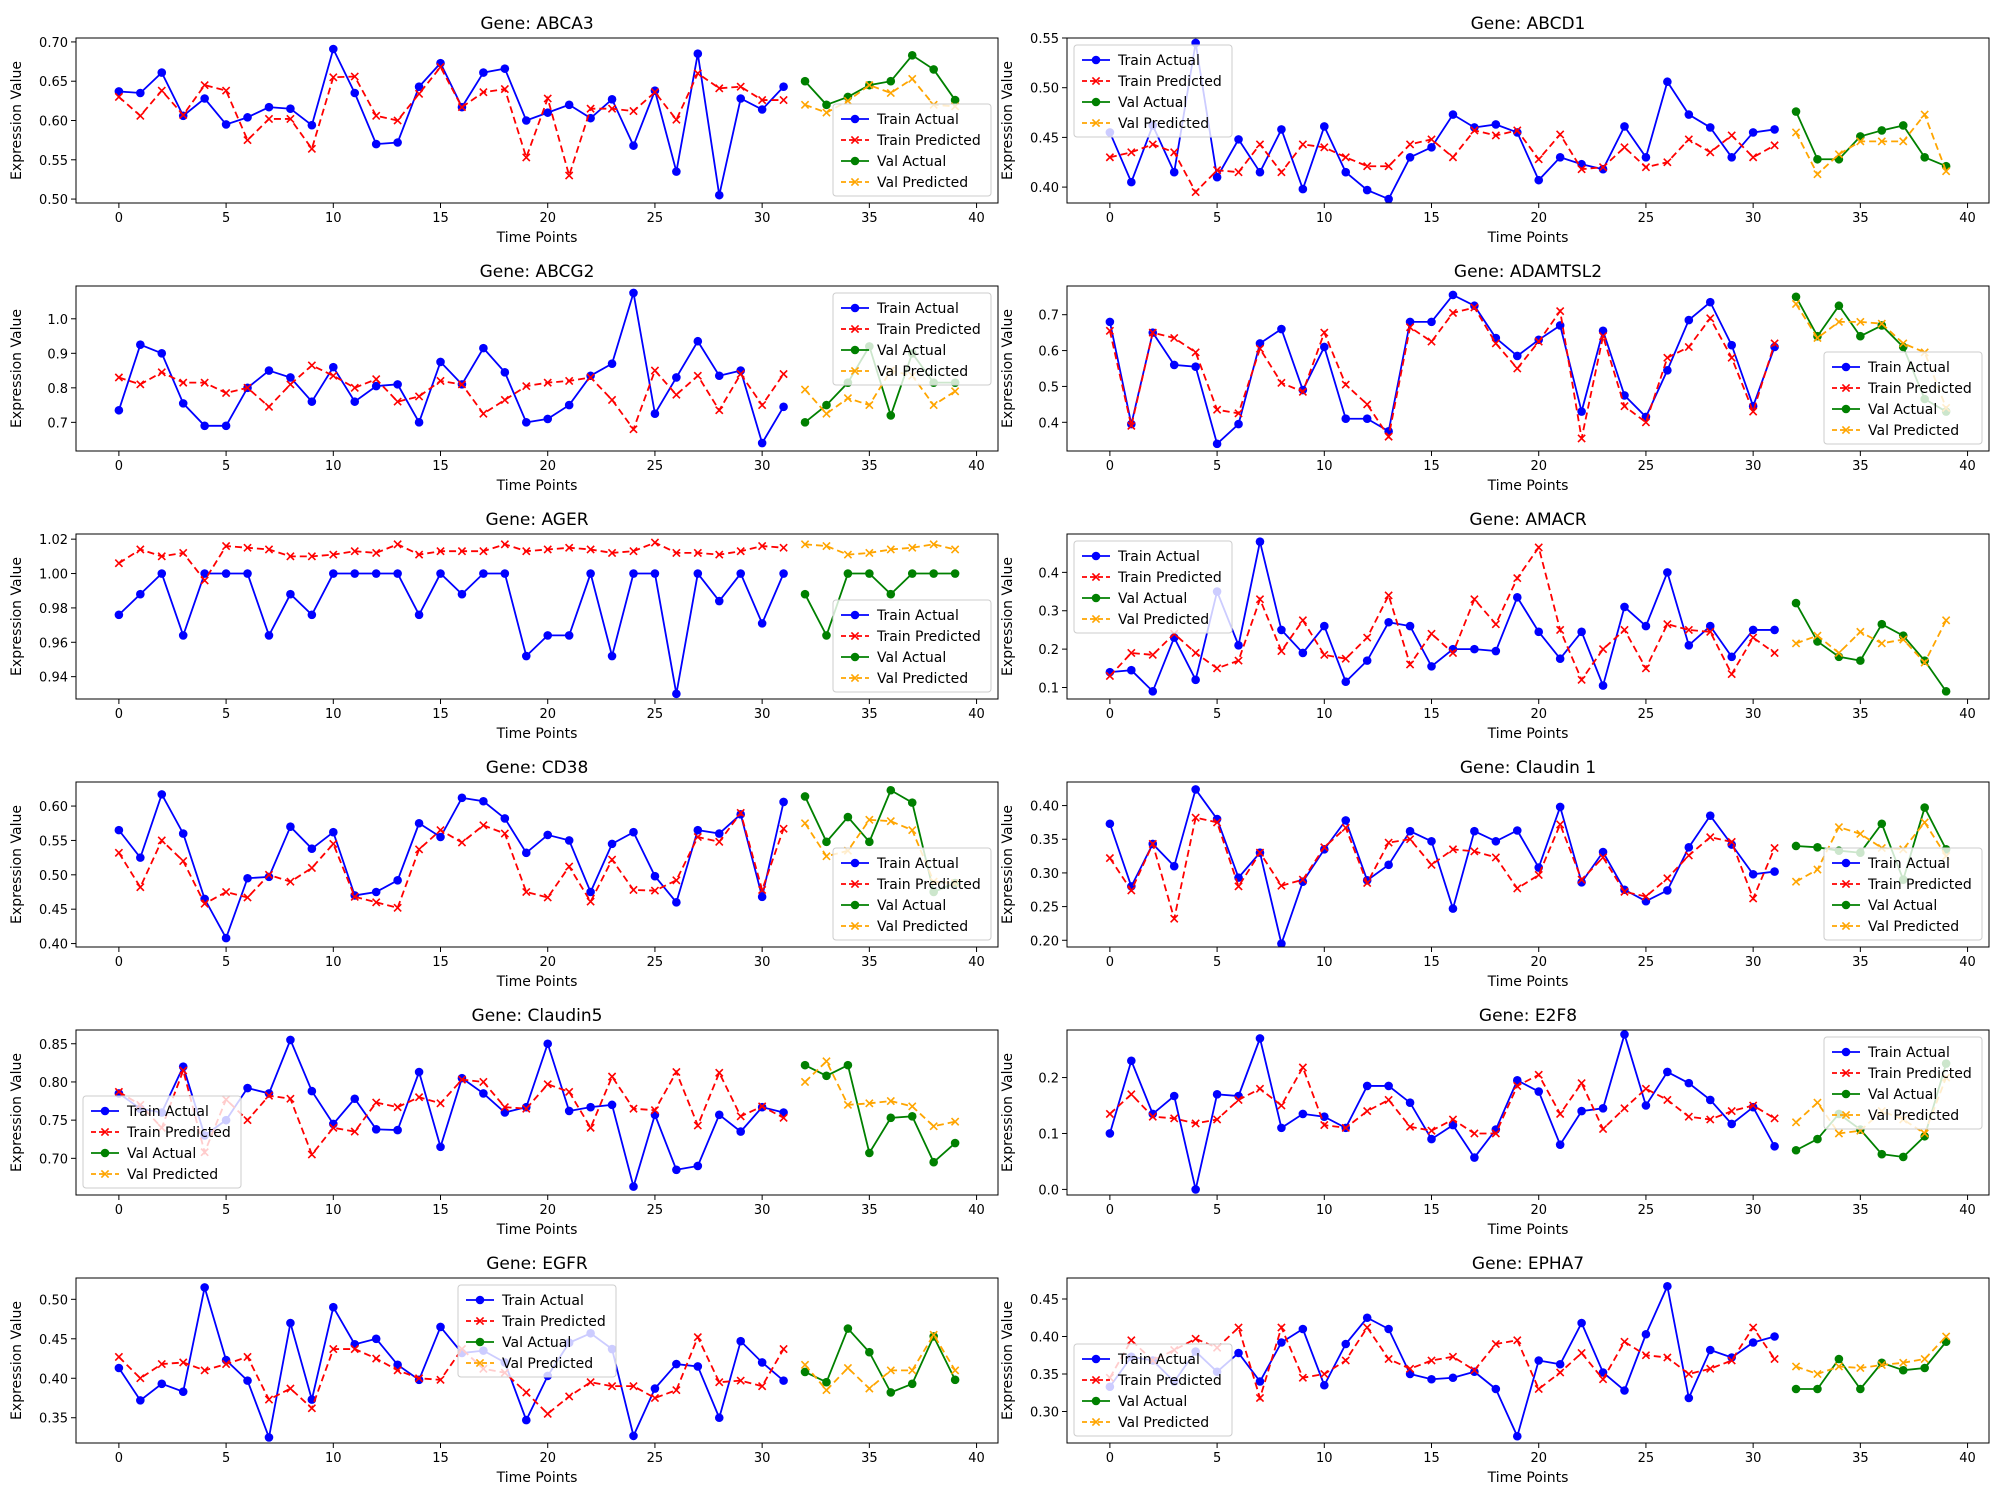  I want to click on x-tick-label: 20, so click(547, 218).